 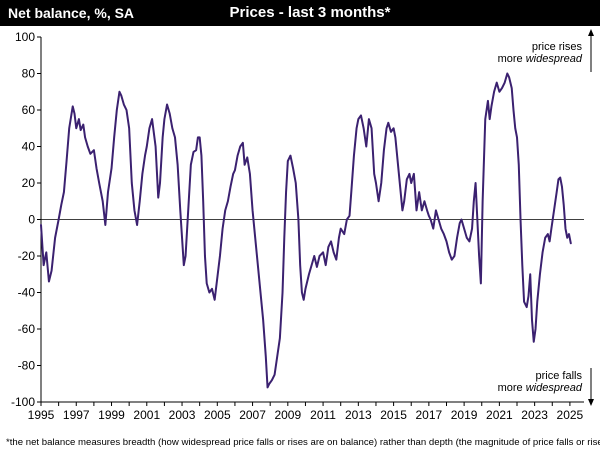 I want to click on annotation-bottom-line1: price falls, so click(x=559, y=376).